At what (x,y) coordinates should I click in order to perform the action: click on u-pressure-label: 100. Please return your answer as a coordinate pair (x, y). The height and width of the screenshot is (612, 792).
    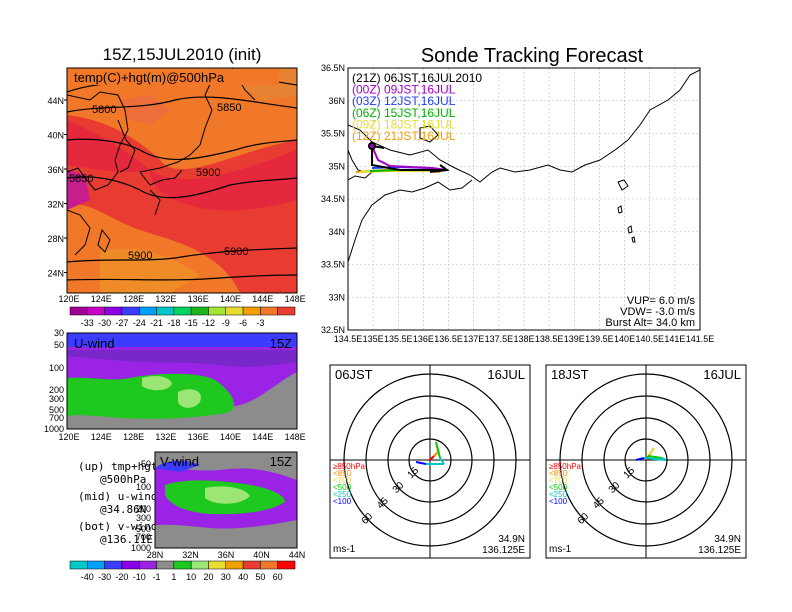
    Looking at the image, I should click on (56, 368).